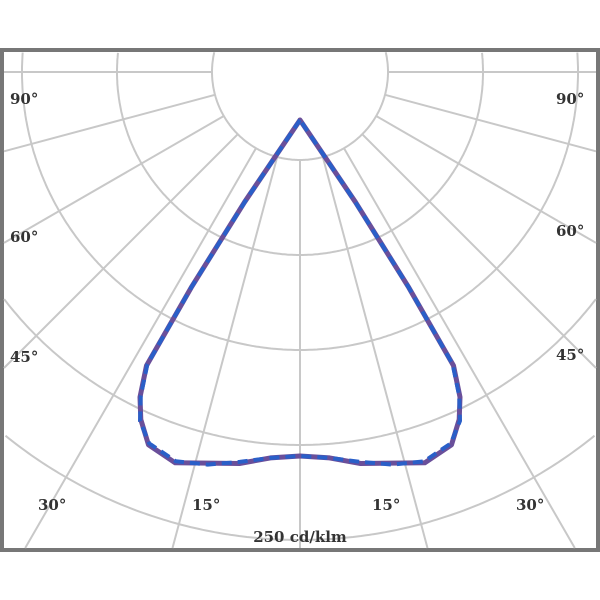  Describe the element at coordinates (24, 237) in the screenshot. I see `angle-label-left-60: 60°` at that location.